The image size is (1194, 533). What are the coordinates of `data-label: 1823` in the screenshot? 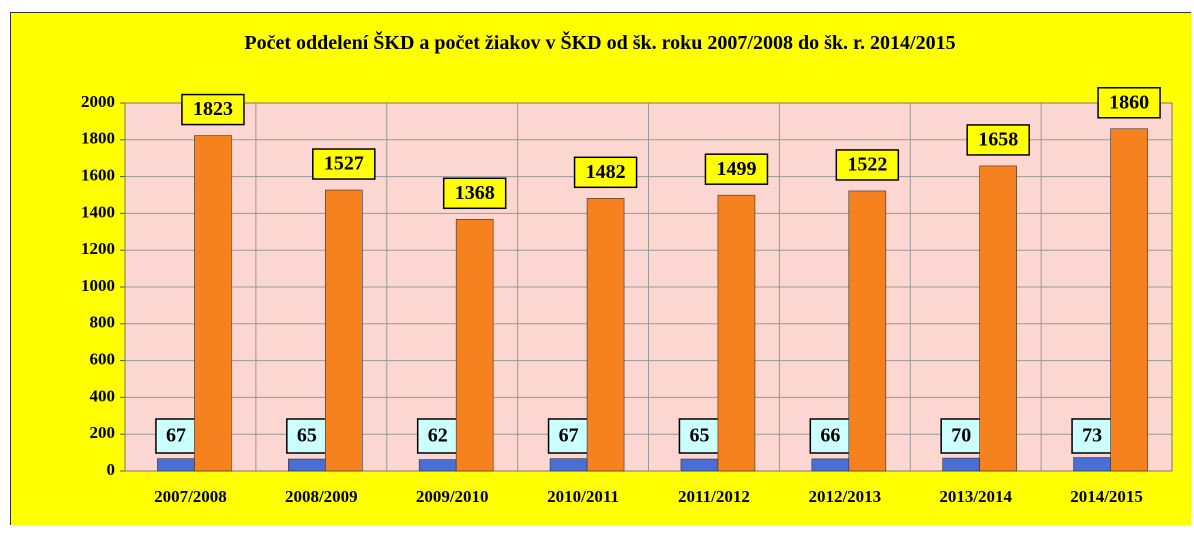 It's located at (213, 109).